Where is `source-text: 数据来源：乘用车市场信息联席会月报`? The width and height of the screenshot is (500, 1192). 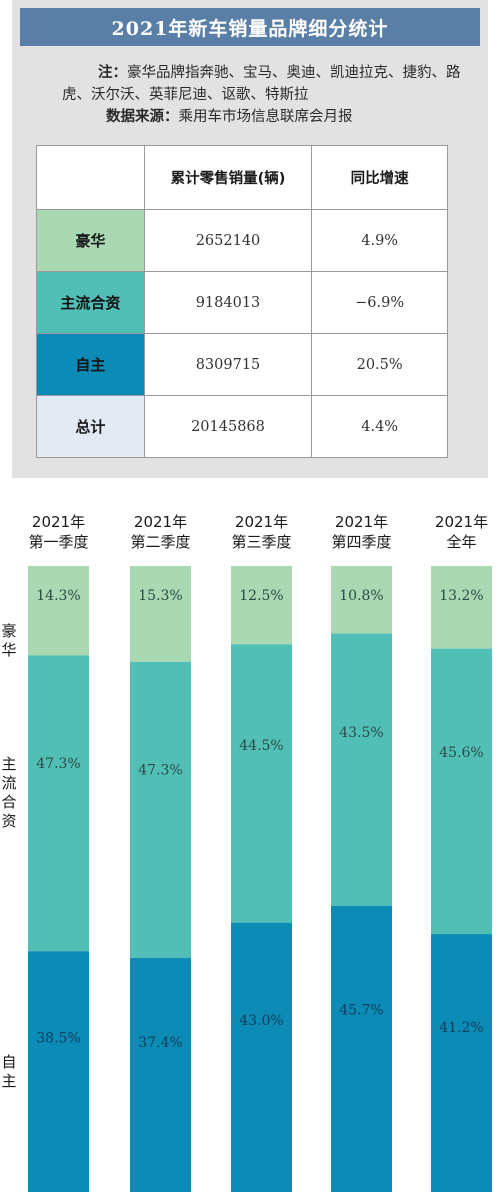
source-text: 数据来源：乘用车市场信息联席会月报 is located at coordinates (303, 117).